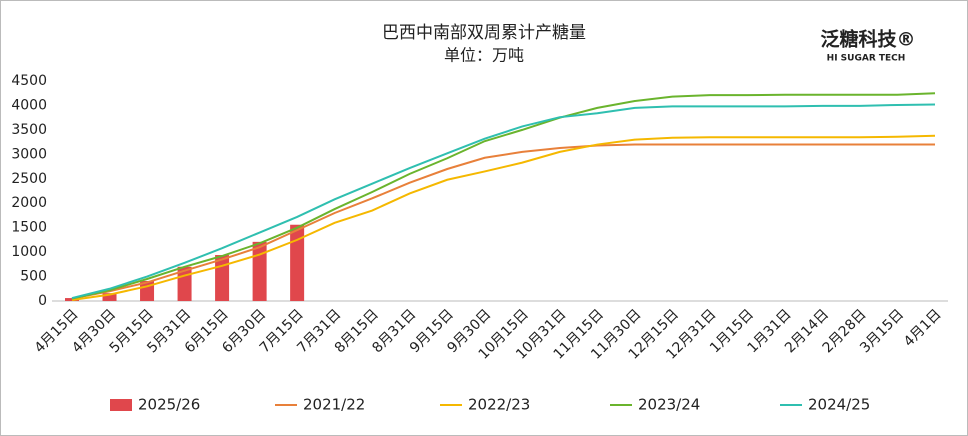 Image resolution: width=968 pixels, height=436 pixels. What do you see at coordinates (484, 33) in the screenshot?
I see `chart-title: 巴西中南部双周累计产糖量` at bounding box center [484, 33].